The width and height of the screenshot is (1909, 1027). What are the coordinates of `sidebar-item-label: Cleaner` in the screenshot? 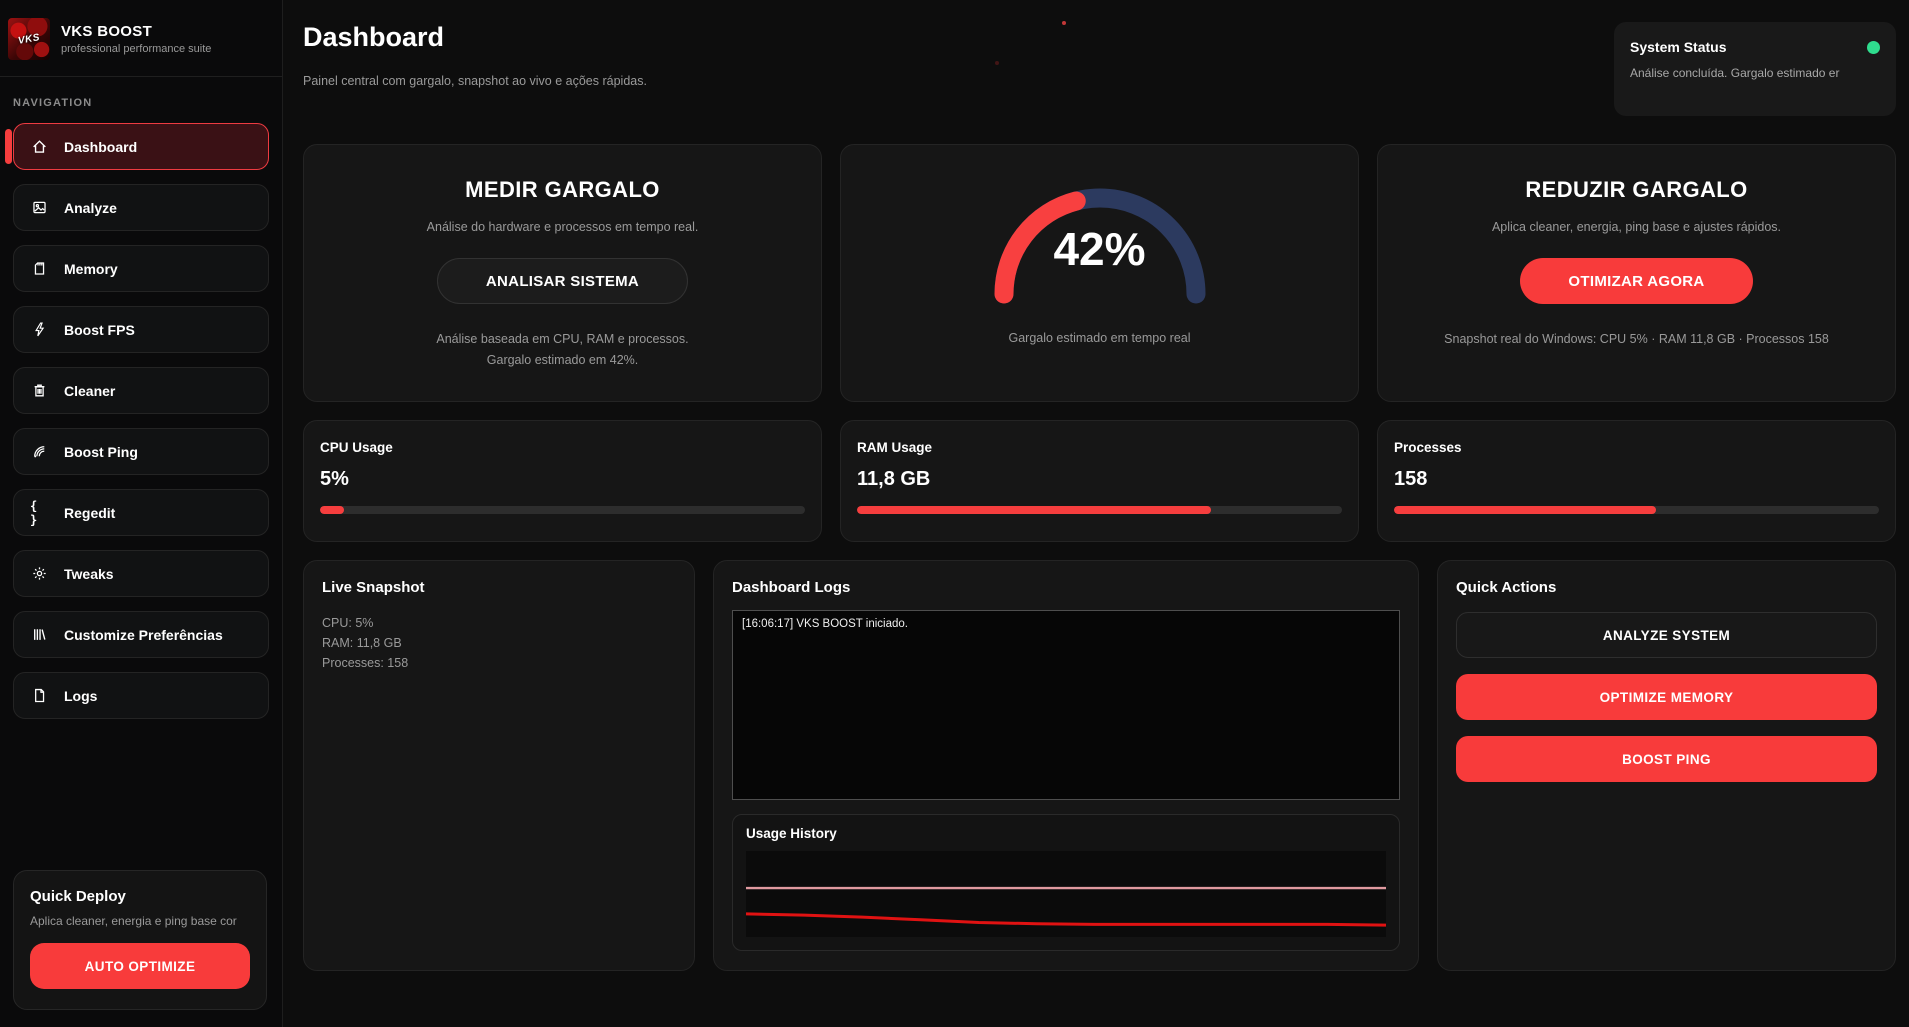 It's located at (90, 390).